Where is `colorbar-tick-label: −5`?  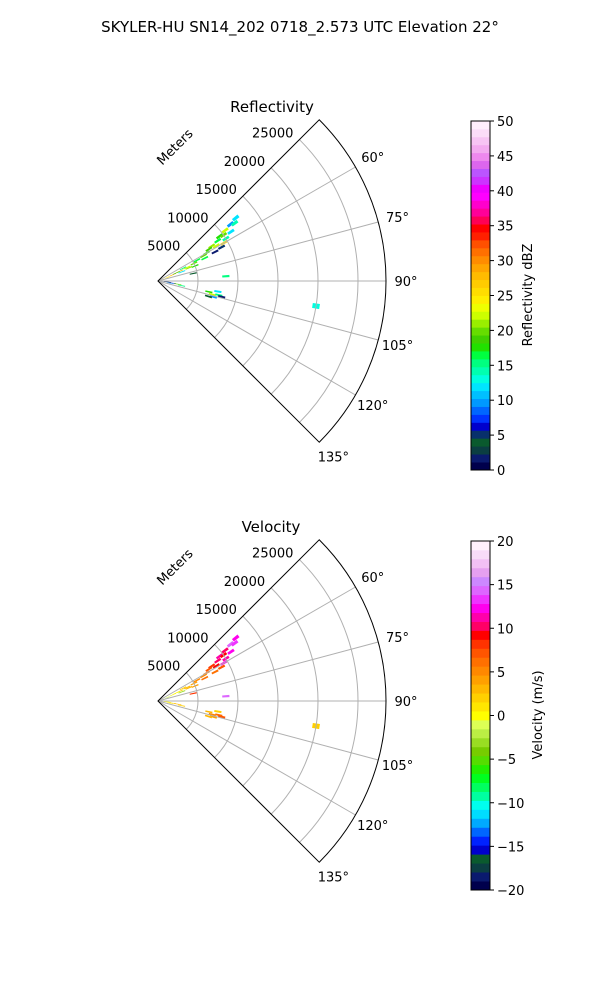 colorbar-tick-label: −5 is located at coordinates (506, 760).